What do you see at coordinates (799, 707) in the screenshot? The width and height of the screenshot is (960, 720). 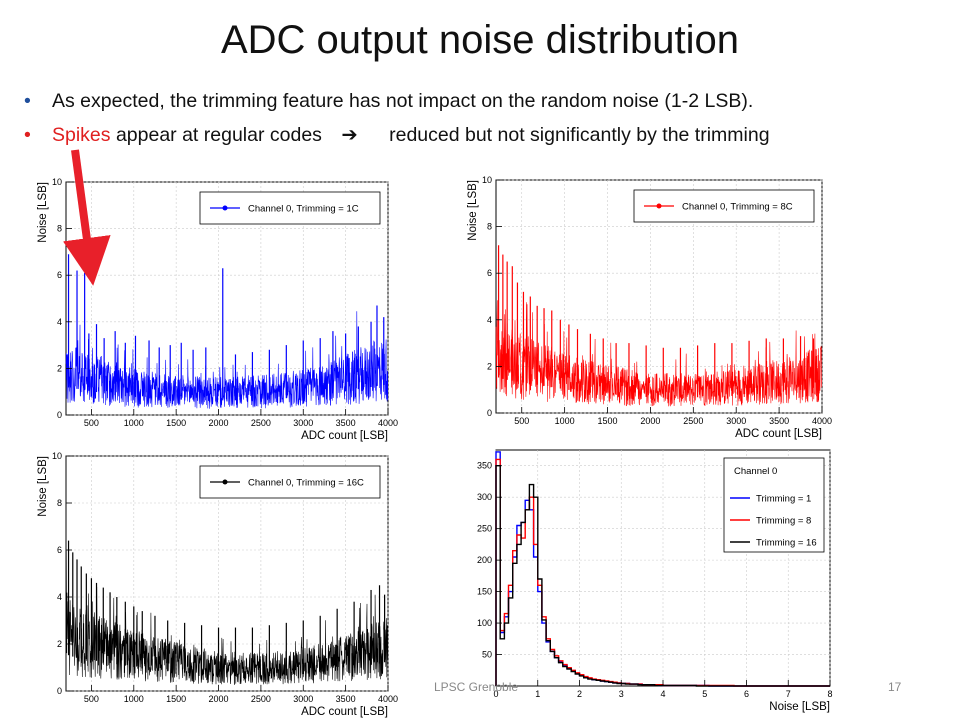 I see `x-axis-label: Noise [LSB]` at bounding box center [799, 707].